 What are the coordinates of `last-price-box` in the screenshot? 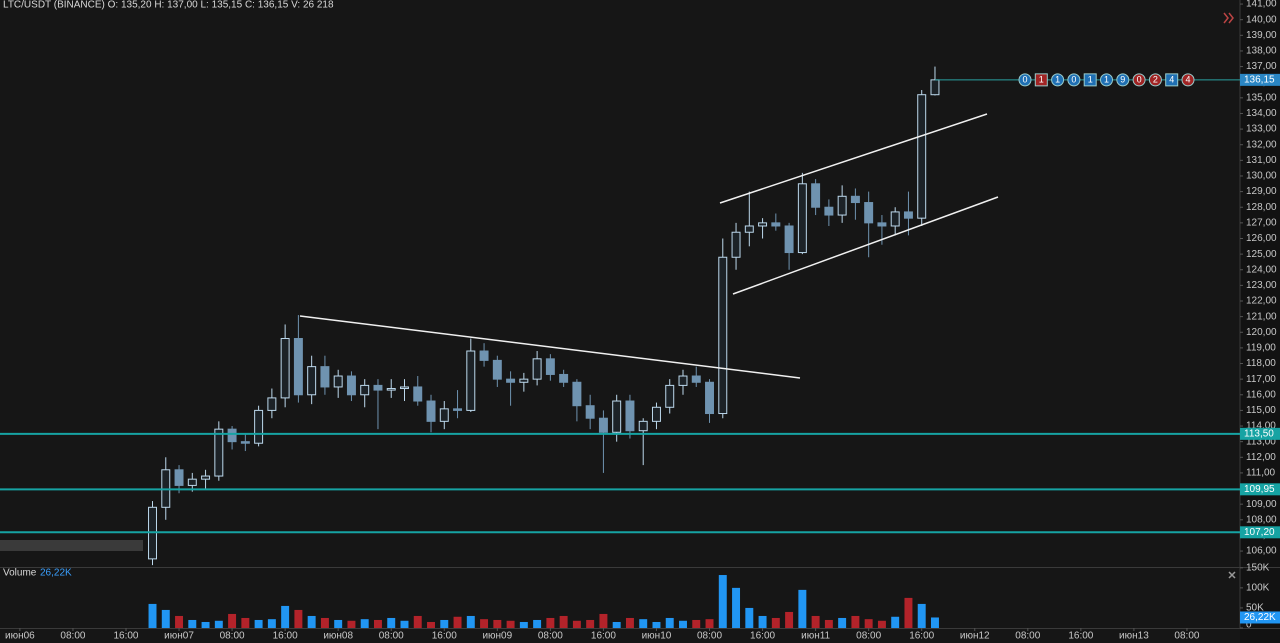 It's located at (1260, 79).